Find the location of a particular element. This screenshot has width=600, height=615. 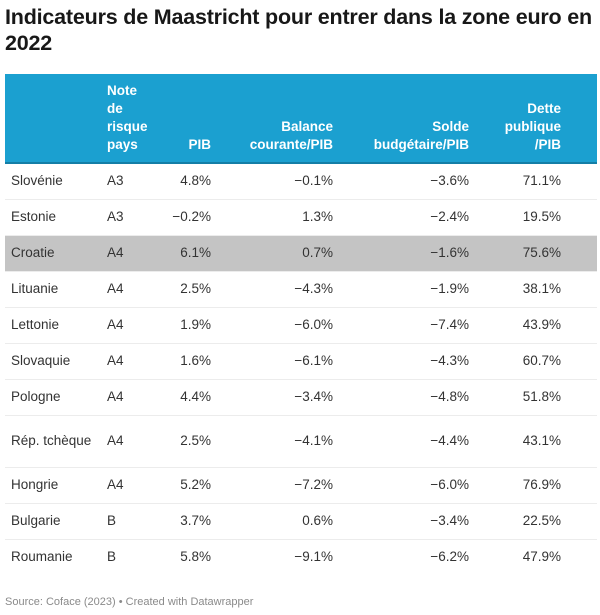

cell-dette: 47.9% is located at coordinates (541, 557).